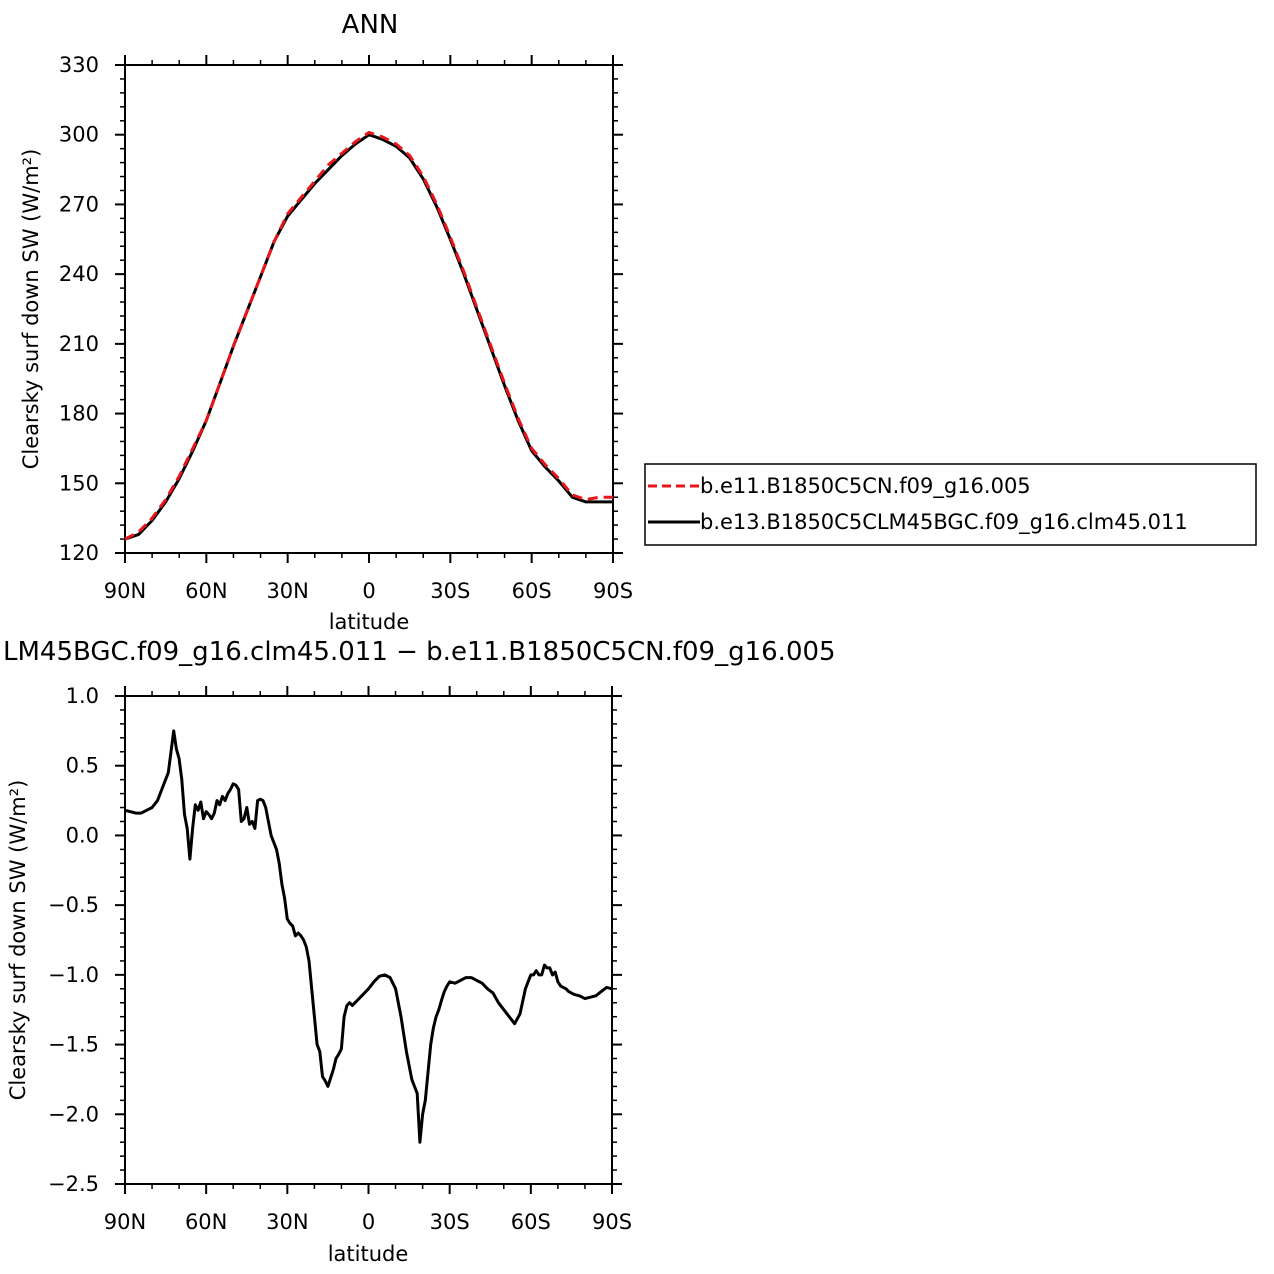 This screenshot has width=1274, height=1274. Describe the element at coordinates (79, 414) in the screenshot. I see `top-plot-y-tick-label: 180` at that location.